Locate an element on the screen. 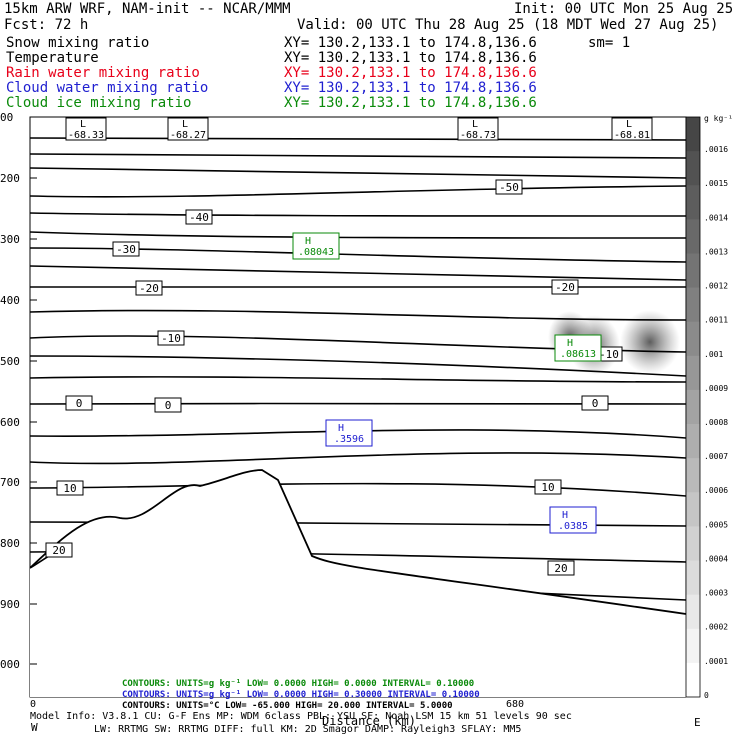 The image size is (740, 740). y-tick-label: 800 is located at coordinates (10, 543).